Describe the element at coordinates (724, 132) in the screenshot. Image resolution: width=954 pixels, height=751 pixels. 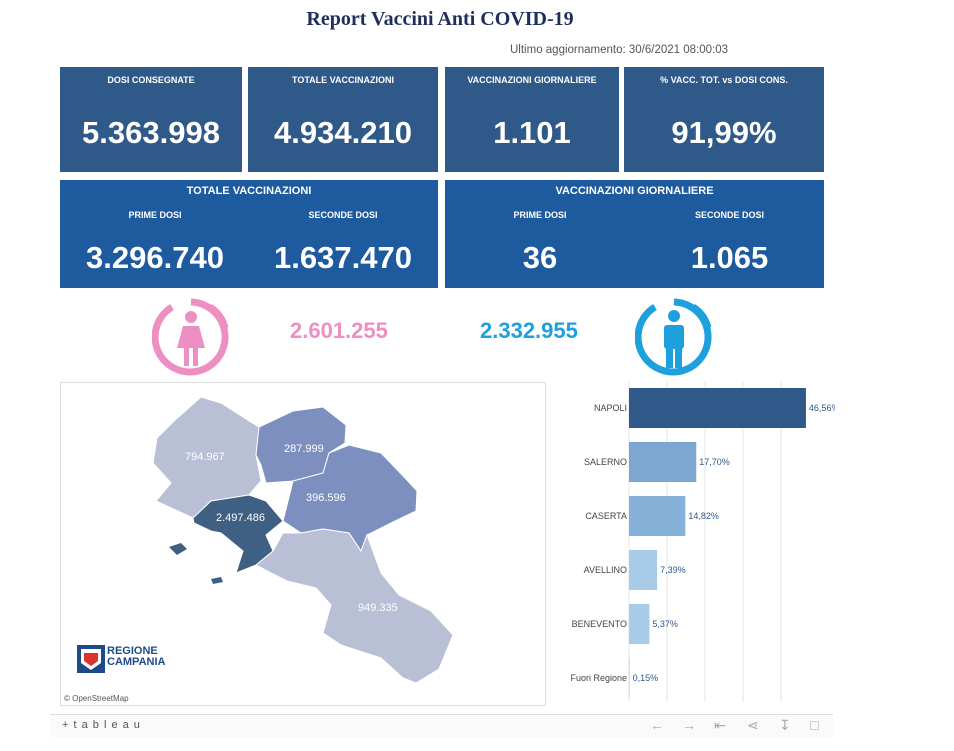
I see `kpi-value: 91,99%` at that location.